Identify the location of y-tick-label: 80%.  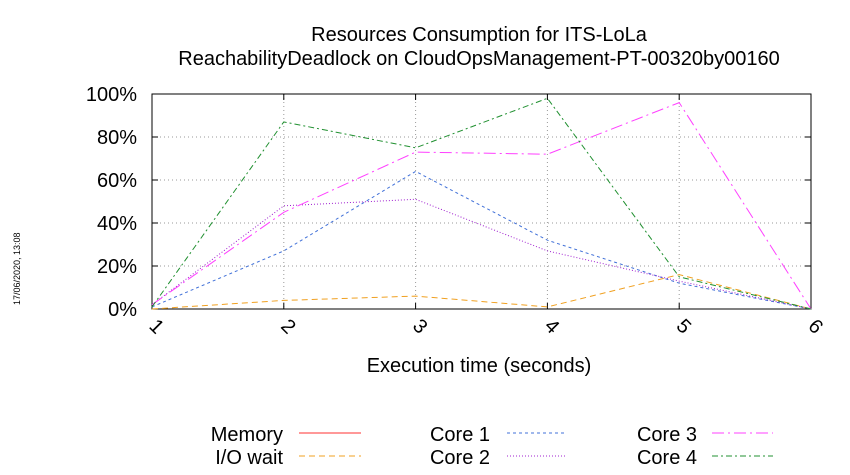
(117, 138).